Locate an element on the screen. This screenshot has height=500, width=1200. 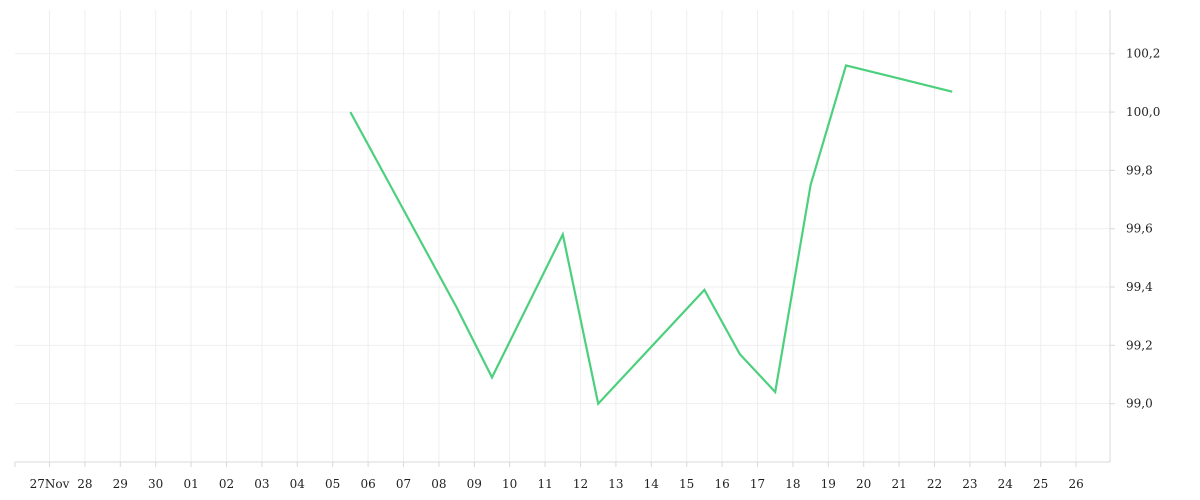
x-tick-label: 24 is located at coordinates (1006, 484).